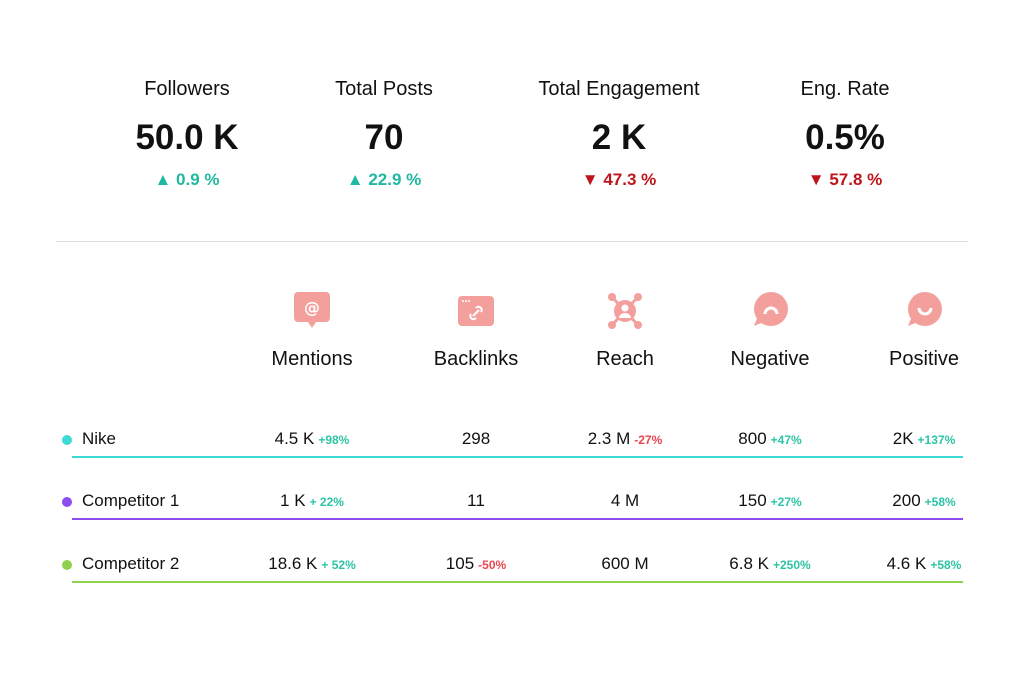 This screenshot has height=684, width=1024. I want to click on kpi-change-value: 22.9 %, so click(395, 179).